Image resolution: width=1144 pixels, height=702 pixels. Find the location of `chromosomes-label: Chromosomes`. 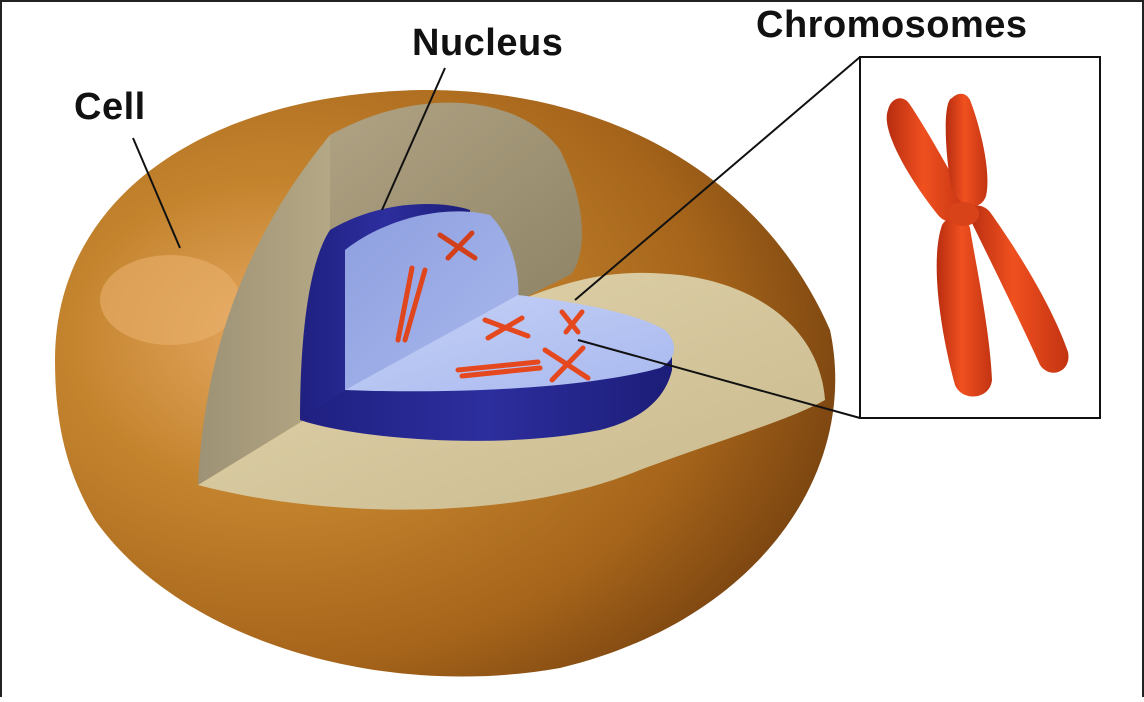

chromosomes-label: Chromosomes is located at coordinates (892, 25).